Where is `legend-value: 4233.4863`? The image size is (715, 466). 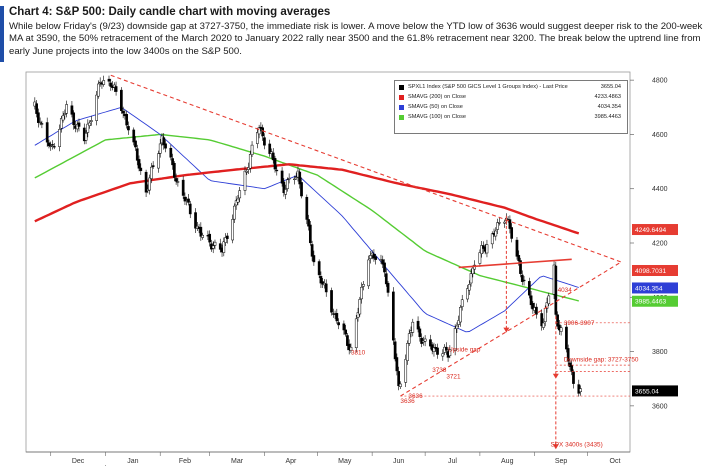 legend-value: 4233.4863 is located at coordinates (607, 97).